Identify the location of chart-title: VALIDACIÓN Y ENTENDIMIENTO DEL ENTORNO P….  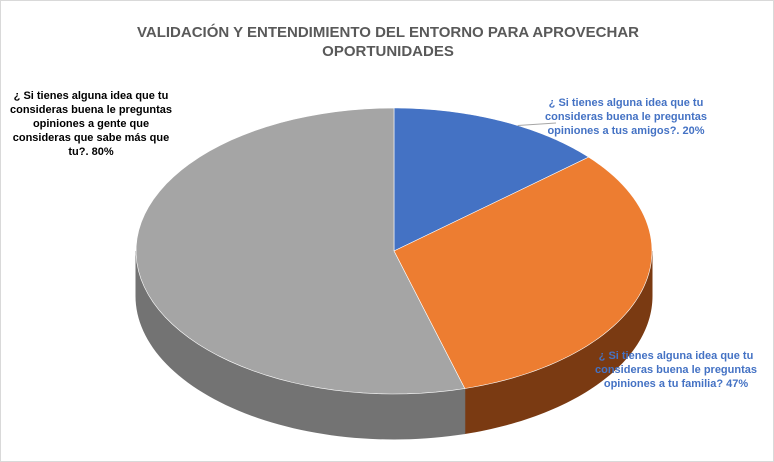
(388, 42).